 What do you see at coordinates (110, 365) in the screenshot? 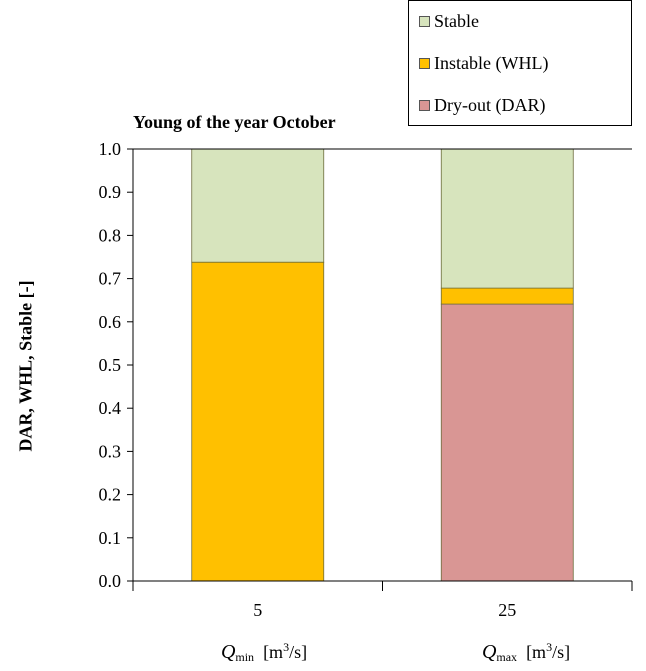
I see `y-tick-label: 0.5` at bounding box center [110, 365].